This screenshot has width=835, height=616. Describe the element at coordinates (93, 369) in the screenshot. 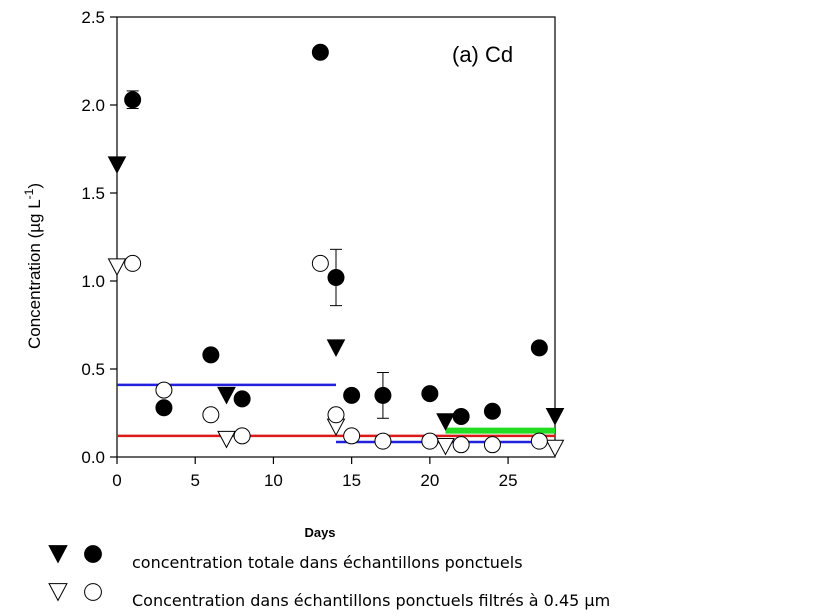

I see `y-tick-label: 0.5` at that location.